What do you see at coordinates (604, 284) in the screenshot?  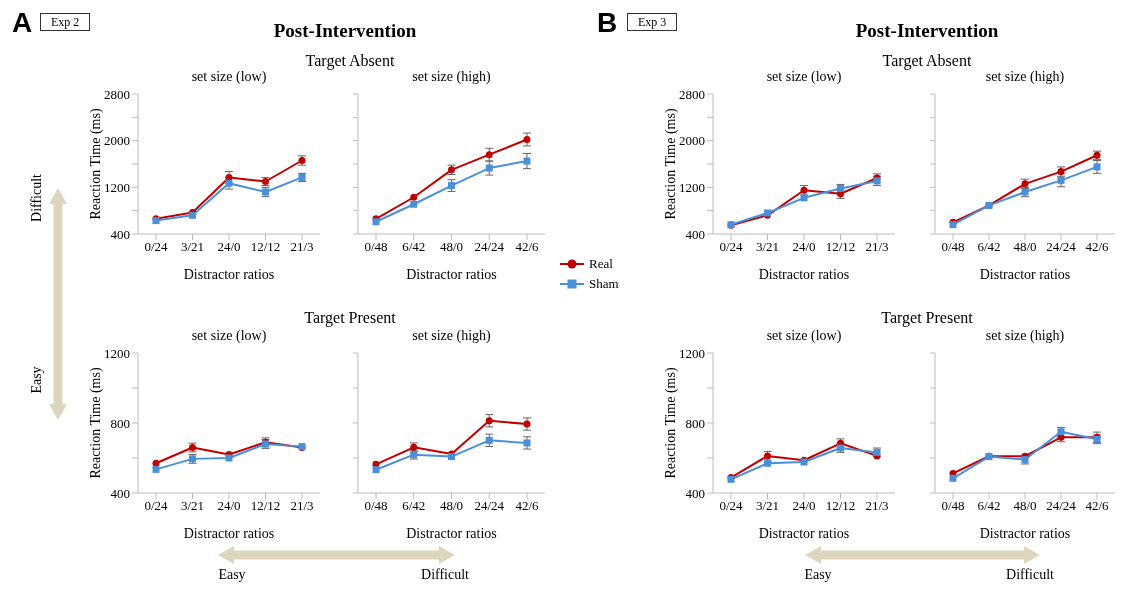 I see `legend-label: Sham` at bounding box center [604, 284].